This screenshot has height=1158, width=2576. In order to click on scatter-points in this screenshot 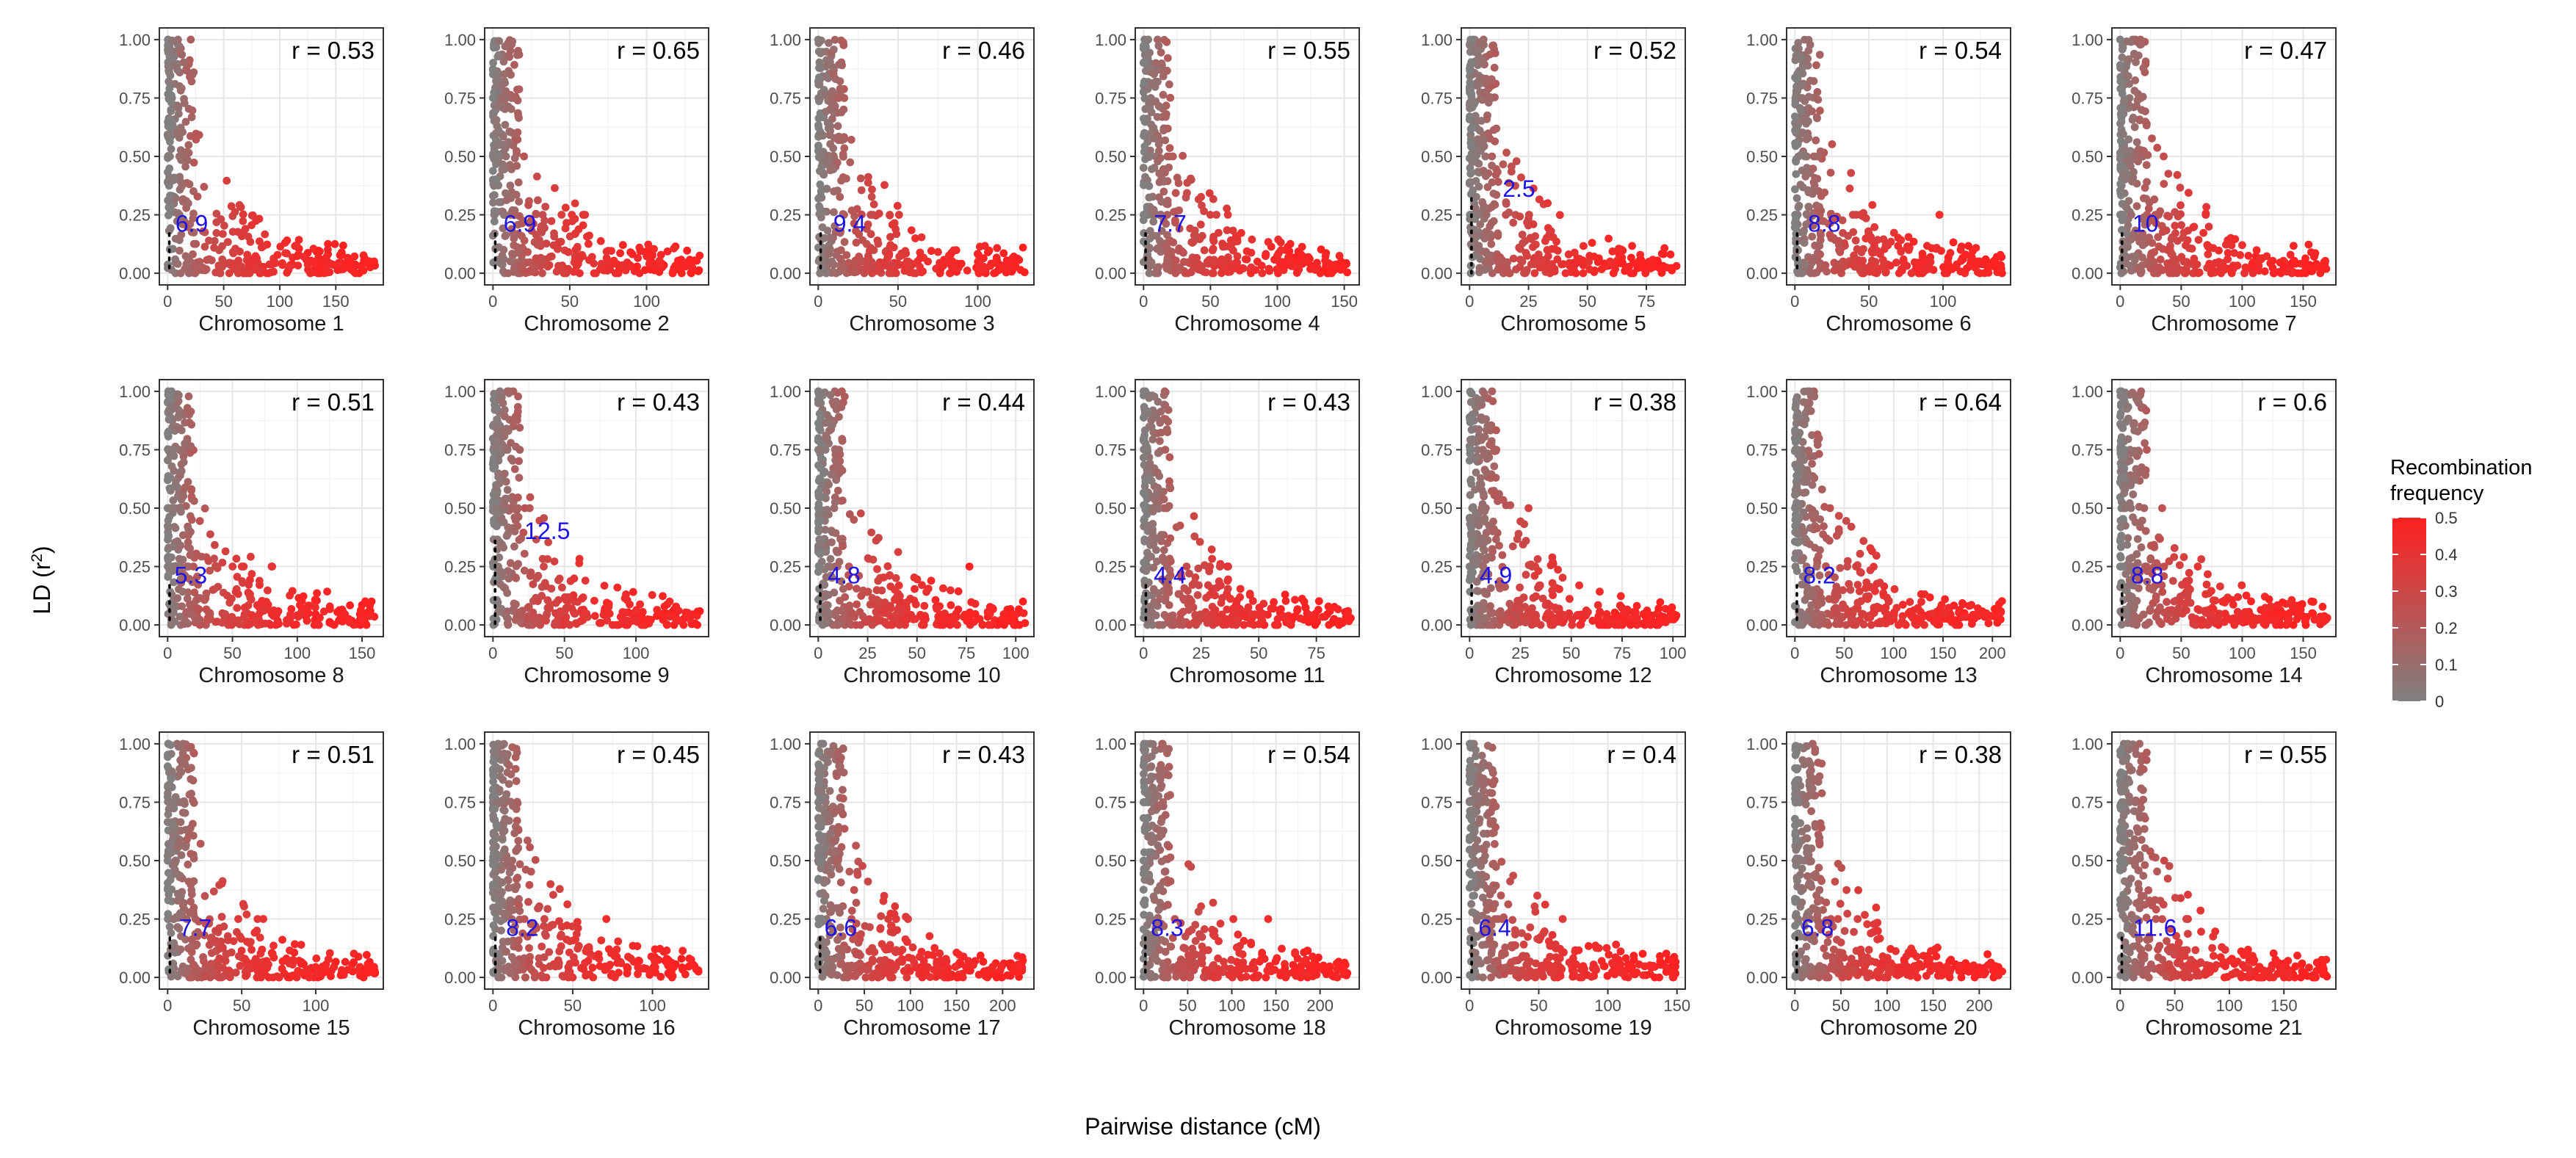, I will do `click(1573, 156)`.